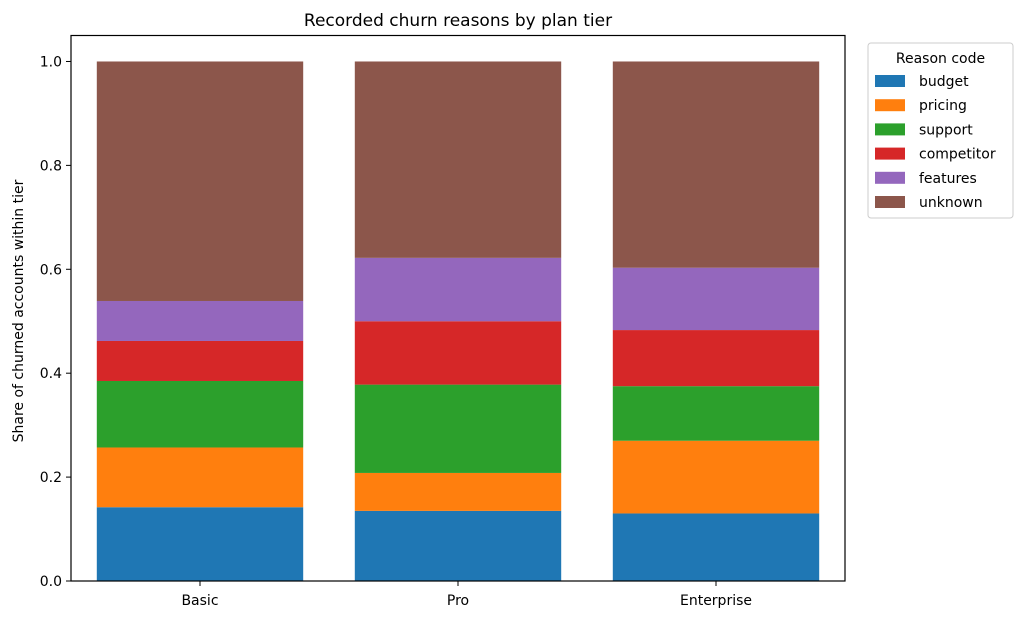  I want to click on y-tick-label: 1.0, so click(51, 62).